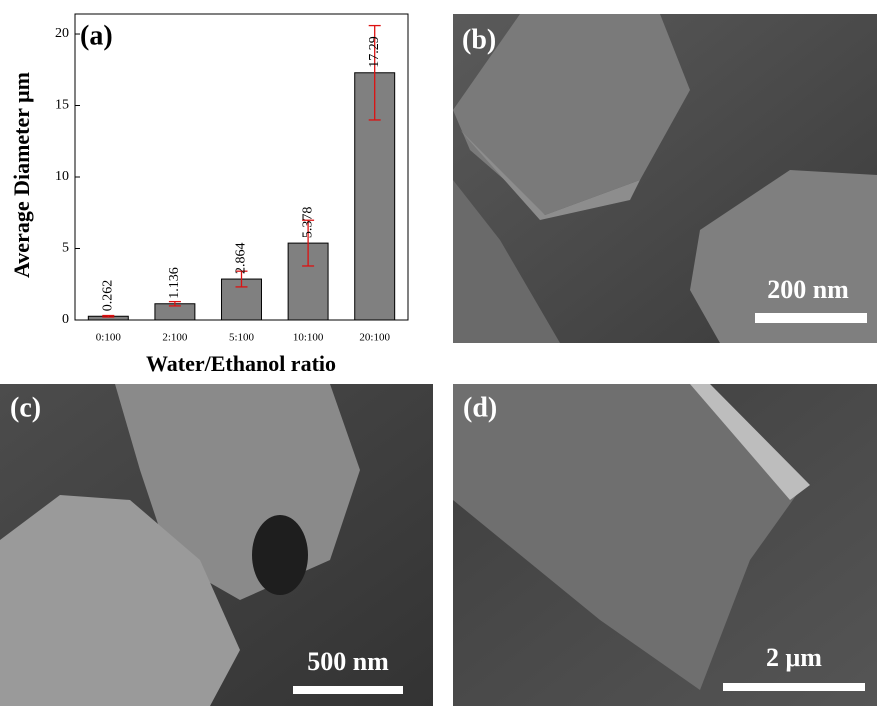 The height and width of the screenshot is (706, 877). Describe the element at coordinates (62, 33) in the screenshot. I see `y-tick-label: 20` at that location.